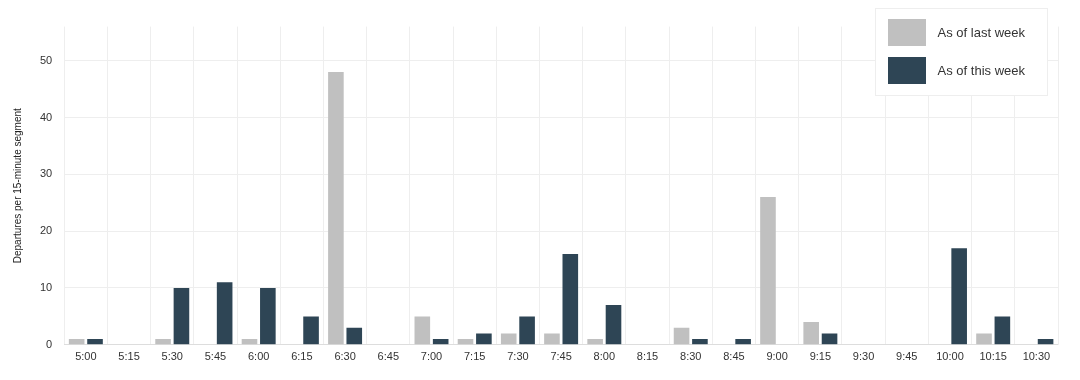 This screenshot has width=1080, height=380. Describe the element at coordinates (388, 356) in the screenshot. I see `x-tick-label: 6:45` at that location.